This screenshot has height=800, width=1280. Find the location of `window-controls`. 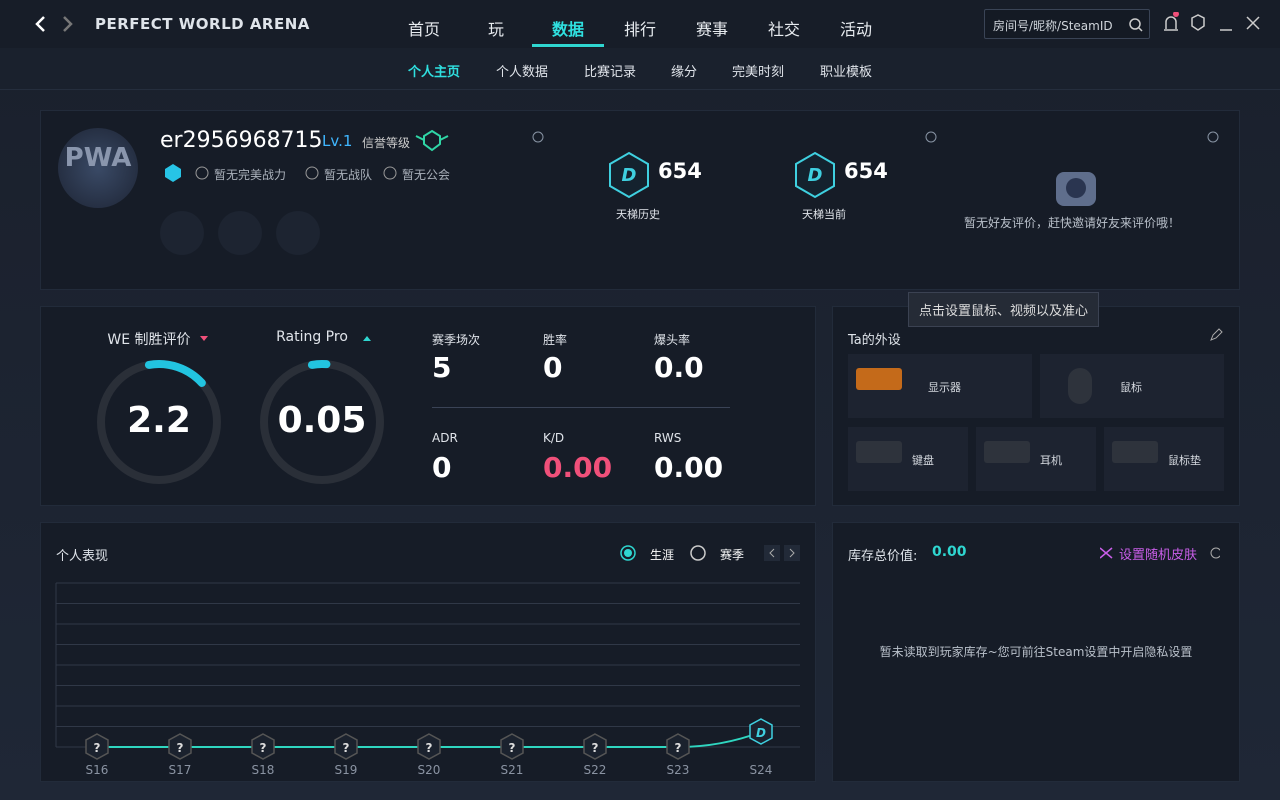

window-controls is located at coordinates (1215, 25).